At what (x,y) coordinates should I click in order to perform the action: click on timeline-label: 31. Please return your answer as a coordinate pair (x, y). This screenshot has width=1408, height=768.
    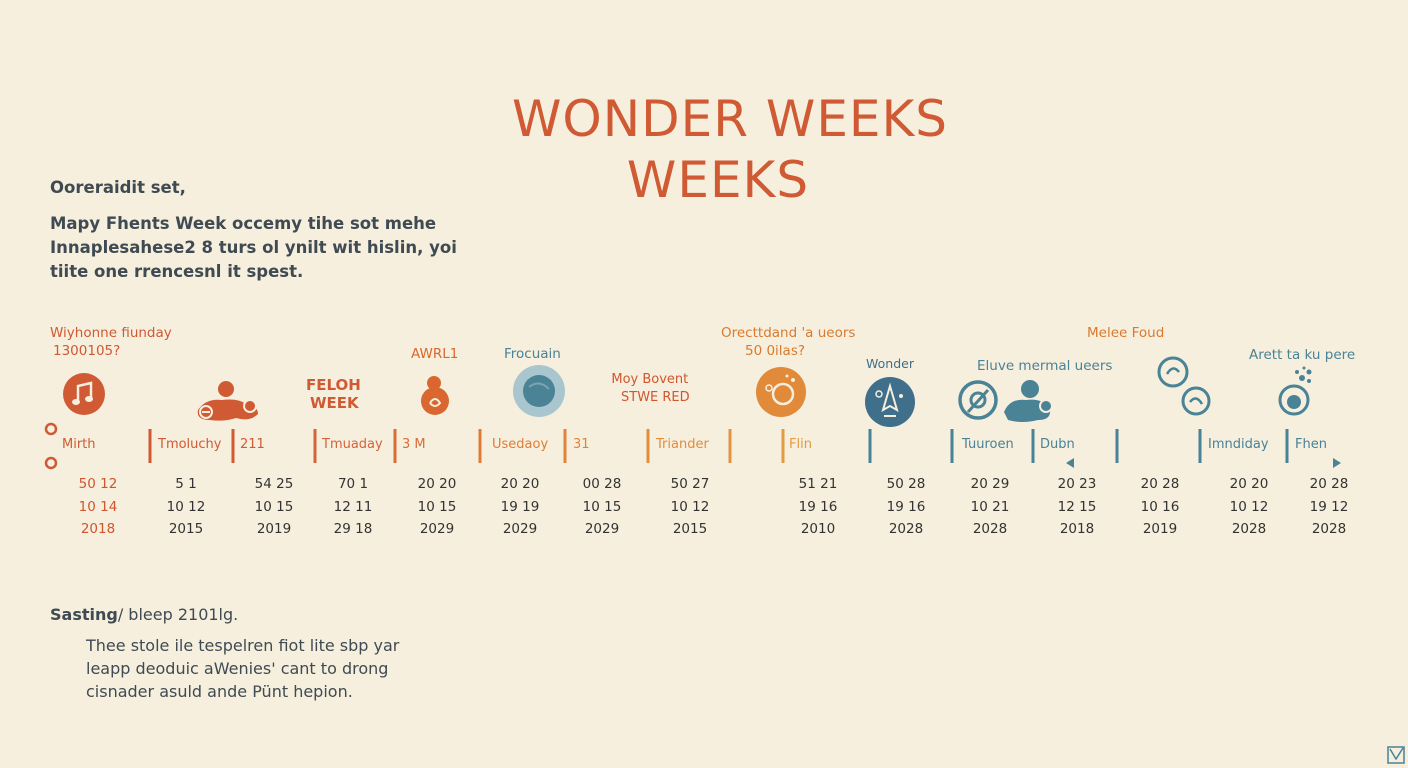
    Looking at the image, I should click on (581, 444).